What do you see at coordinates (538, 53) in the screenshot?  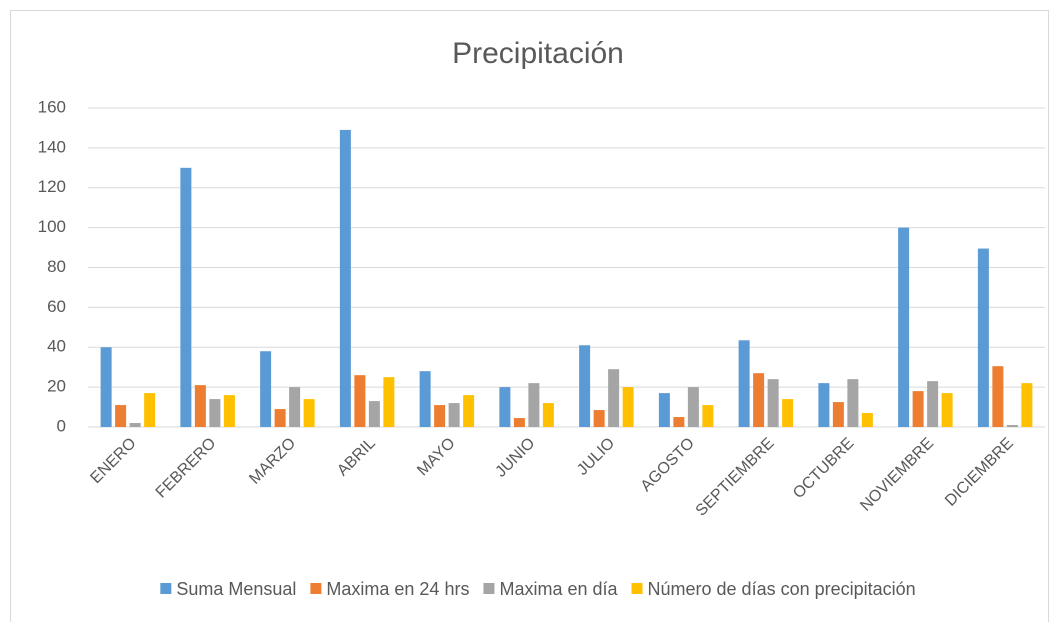 I see `chart-title: Precipitación` at bounding box center [538, 53].